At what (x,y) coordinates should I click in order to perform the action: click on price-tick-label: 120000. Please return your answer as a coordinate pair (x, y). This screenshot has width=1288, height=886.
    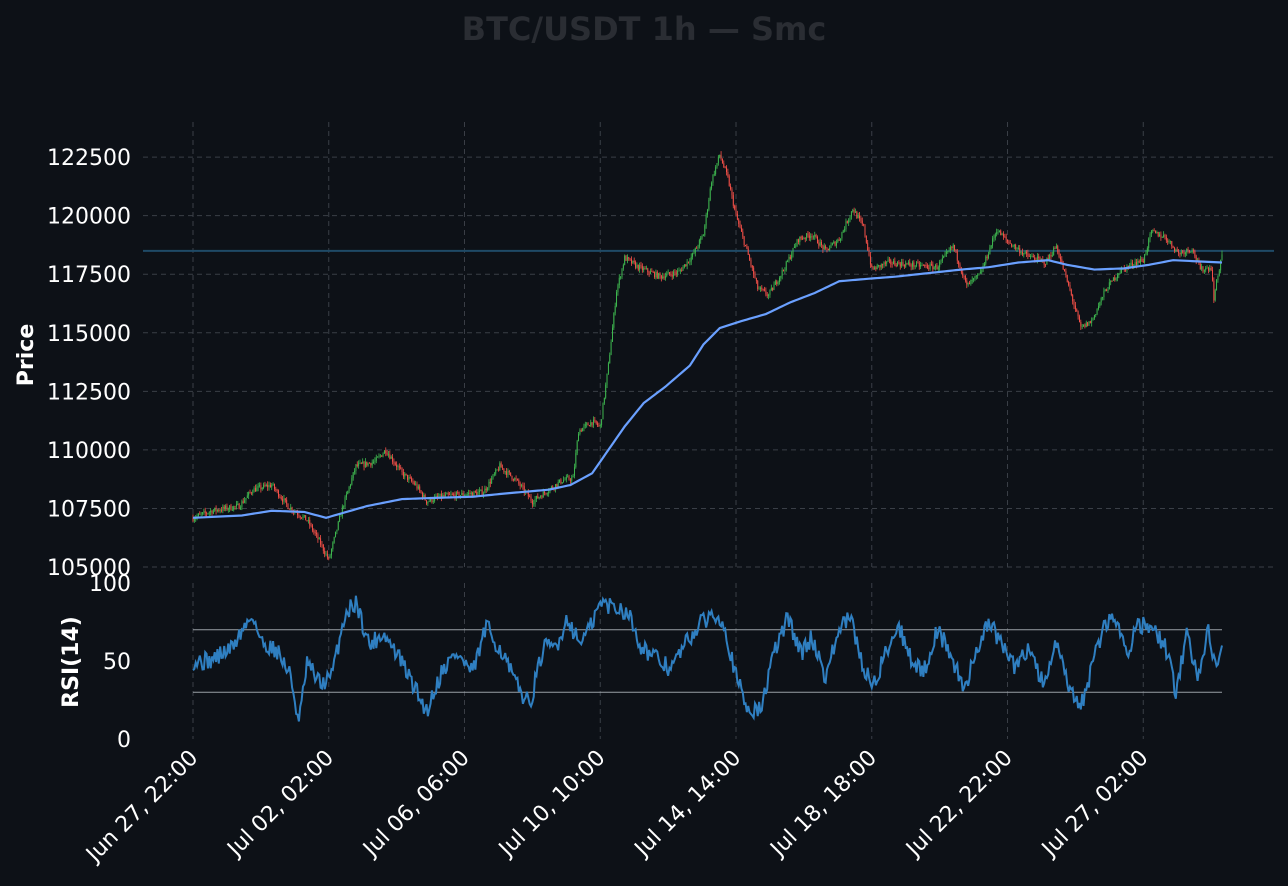
    Looking at the image, I should click on (89, 217).